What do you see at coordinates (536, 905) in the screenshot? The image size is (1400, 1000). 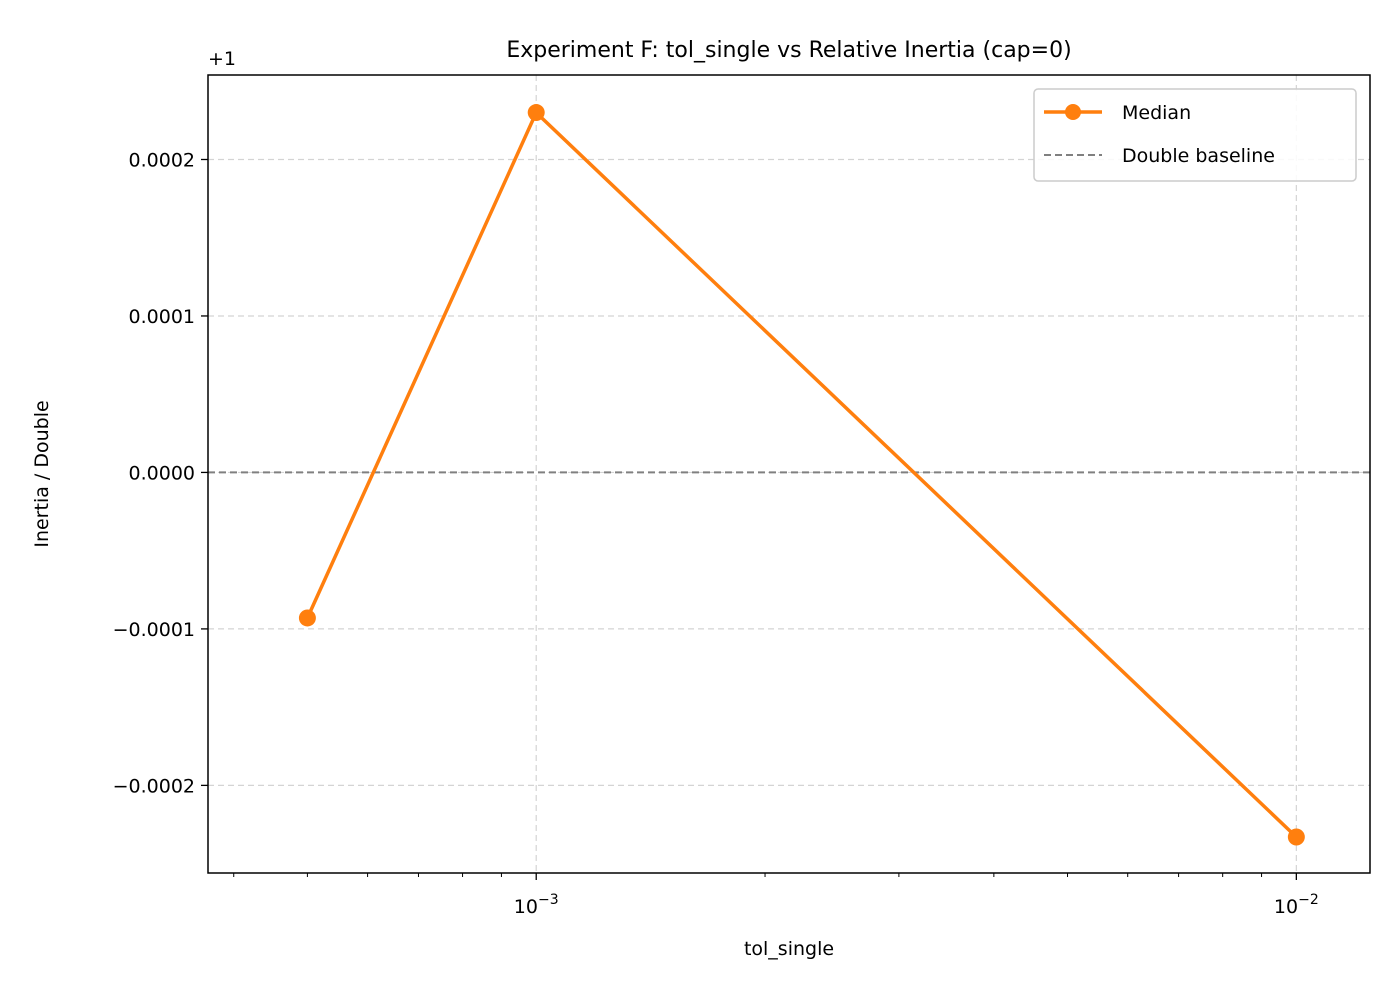 I see `x-tick-label: 10⁻³` at bounding box center [536, 905].